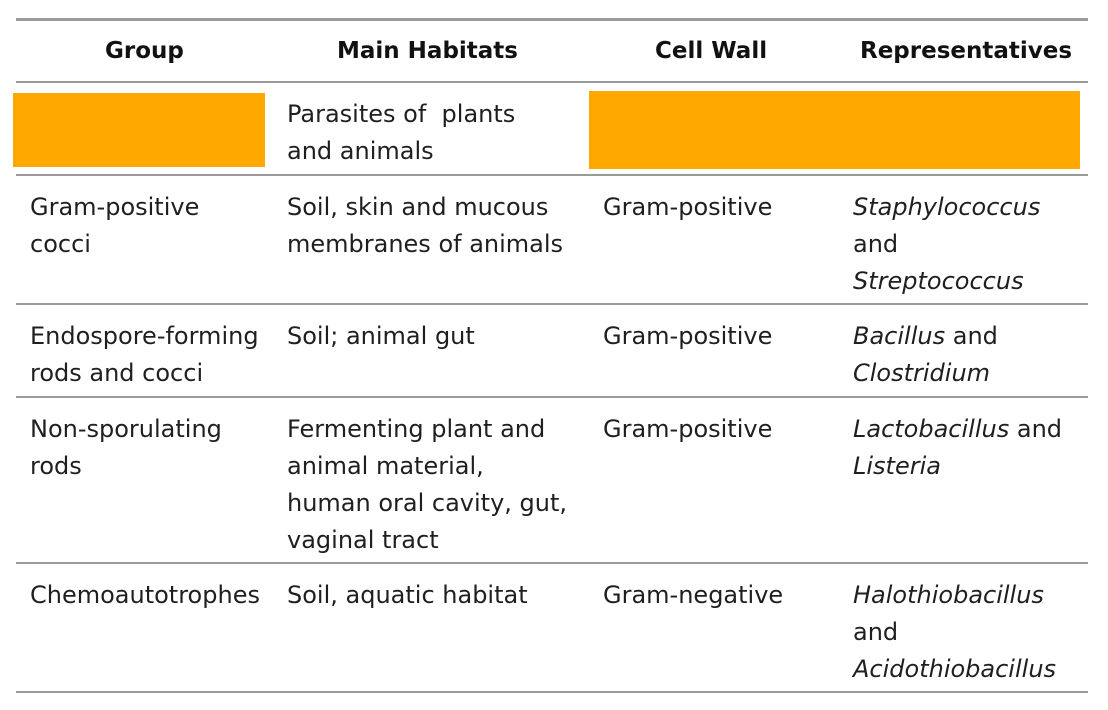 The image size is (1108, 710). I want to click on row-3-group: Endospore-forming rods and cocci, so click(144, 354).